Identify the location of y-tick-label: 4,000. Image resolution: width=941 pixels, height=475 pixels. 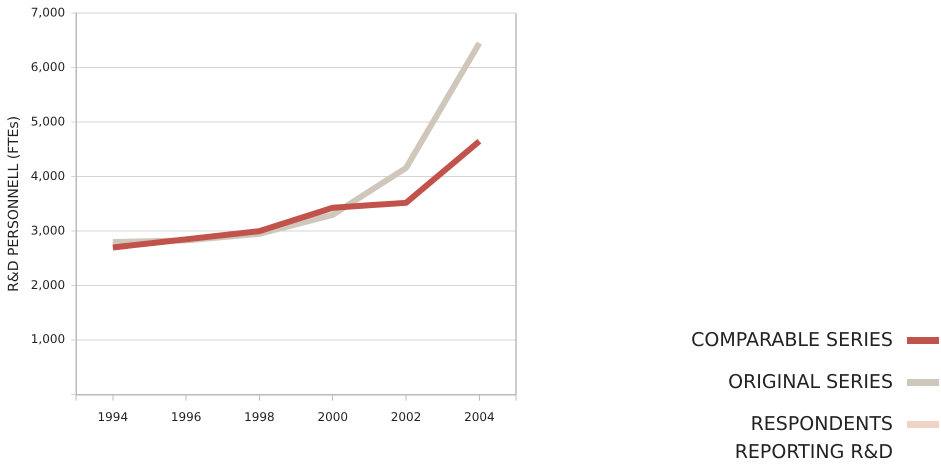
(48, 175).